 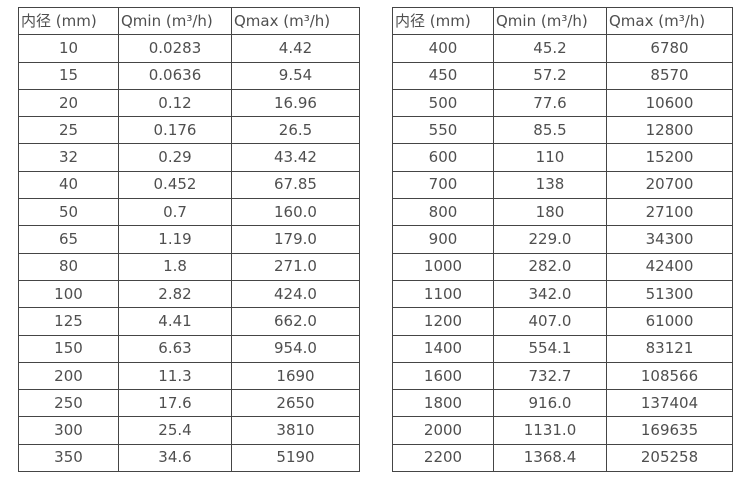 I want to click on table-row: 550 85.5 12800, so click(x=562, y=130).